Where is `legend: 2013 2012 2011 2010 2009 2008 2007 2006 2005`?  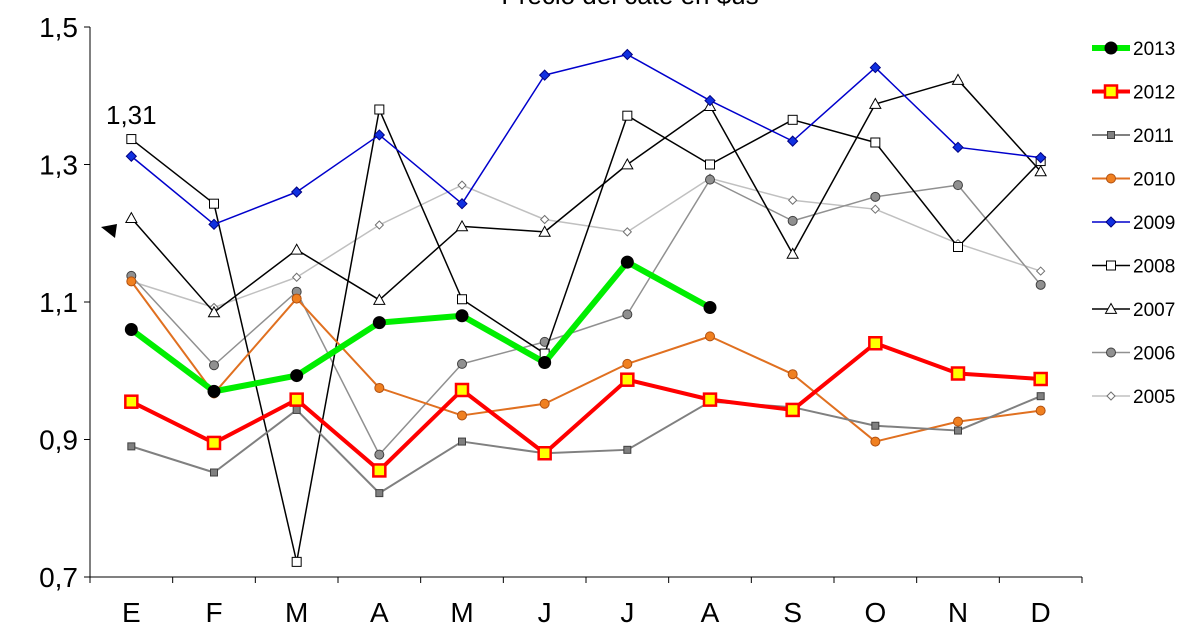 legend: 2013 2012 2011 2010 2009 2008 2007 2006 2005 is located at coordinates (1133, 223).